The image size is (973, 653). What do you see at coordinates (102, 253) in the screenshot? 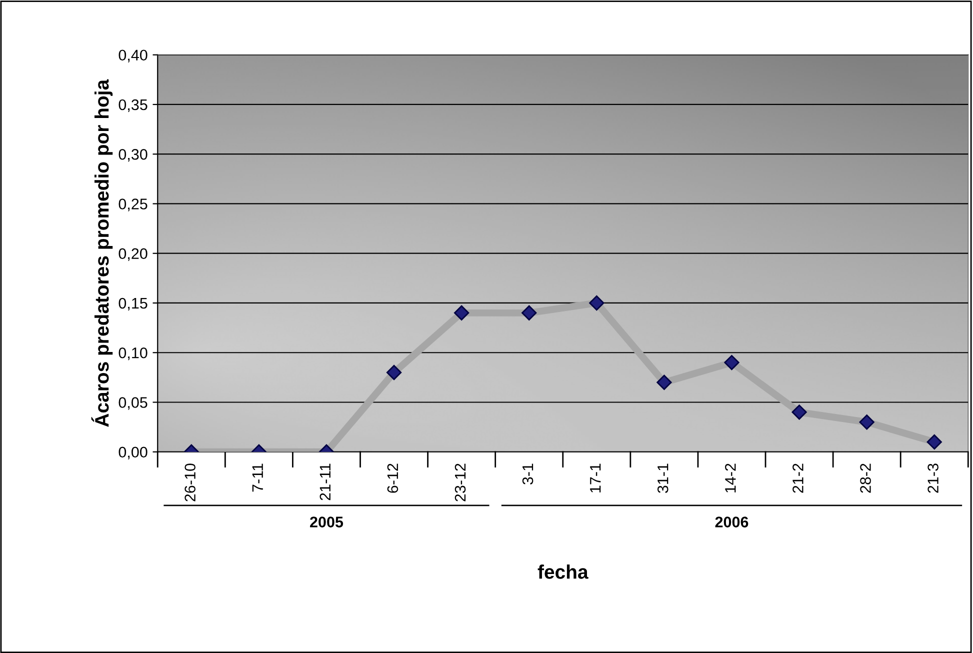
I see `y-axis-title: Ácaros predatores promedio por hoja` at bounding box center [102, 253].